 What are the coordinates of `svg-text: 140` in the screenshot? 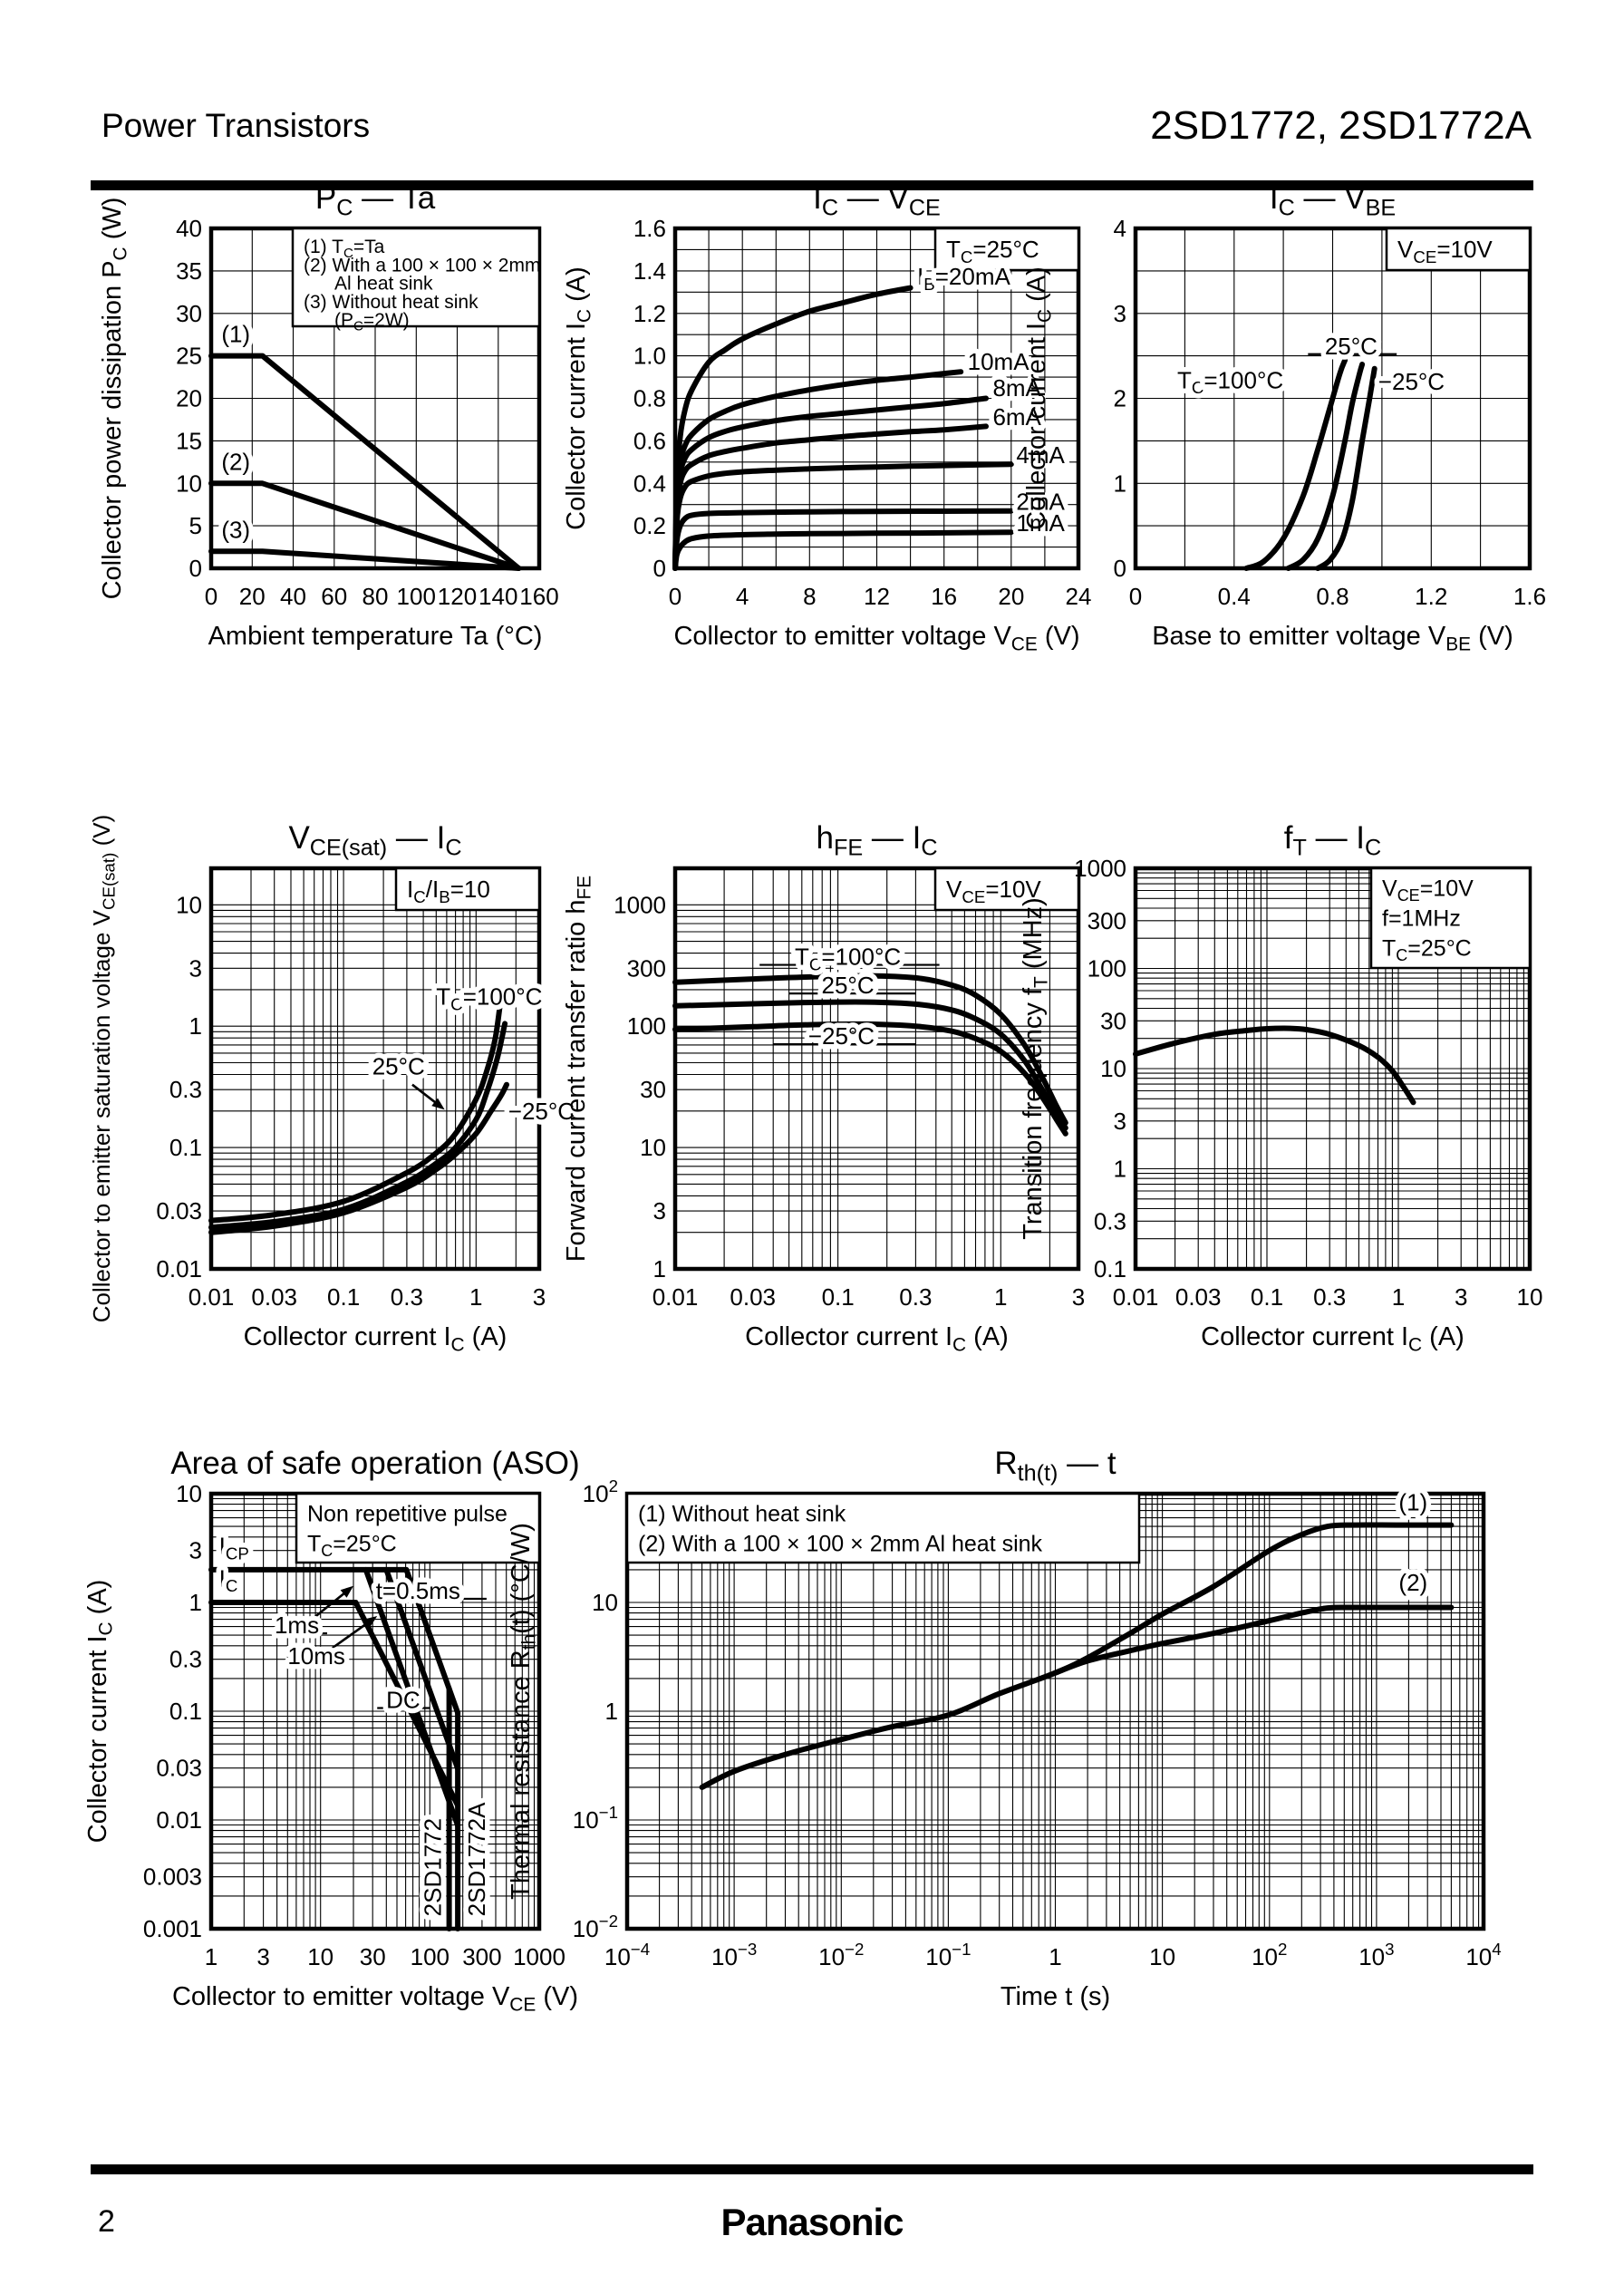 It's located at (497, 596).